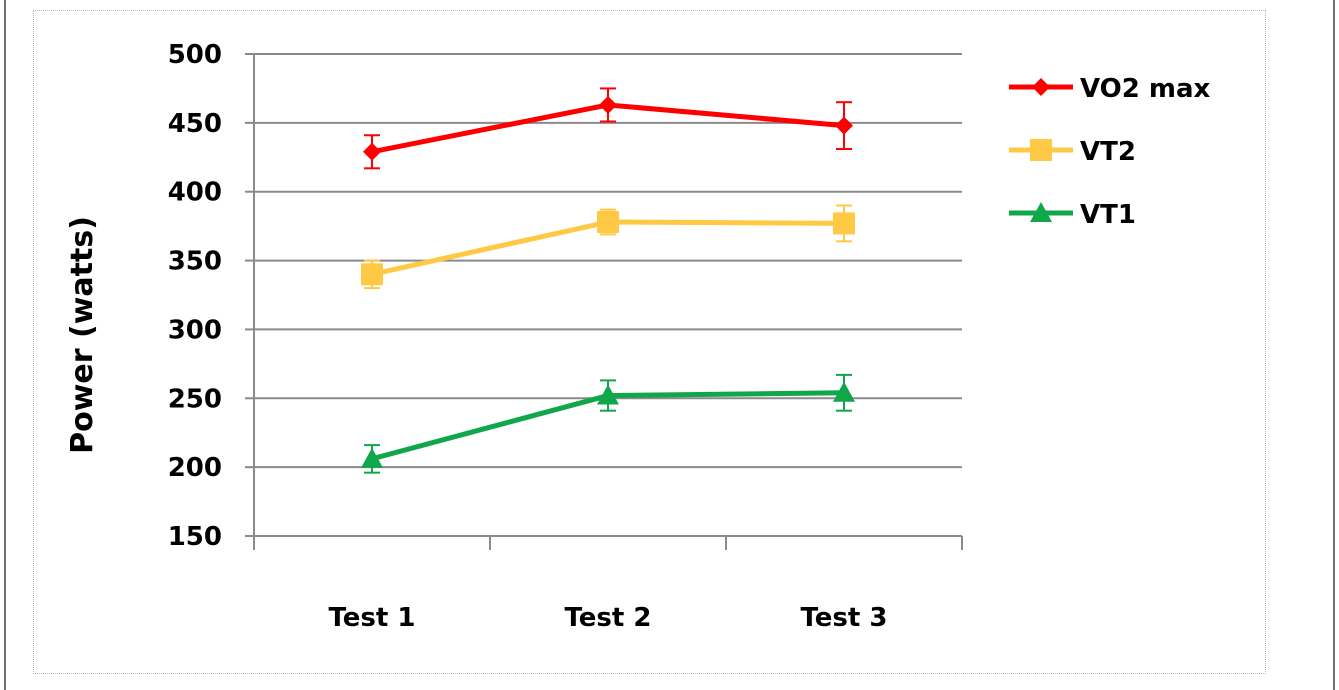 The height and width of the screenshot is (690, 1339). Describe the element at coordinates (1145, 89) in the screenshot. I see `legend-label: VO2 max` at that location.